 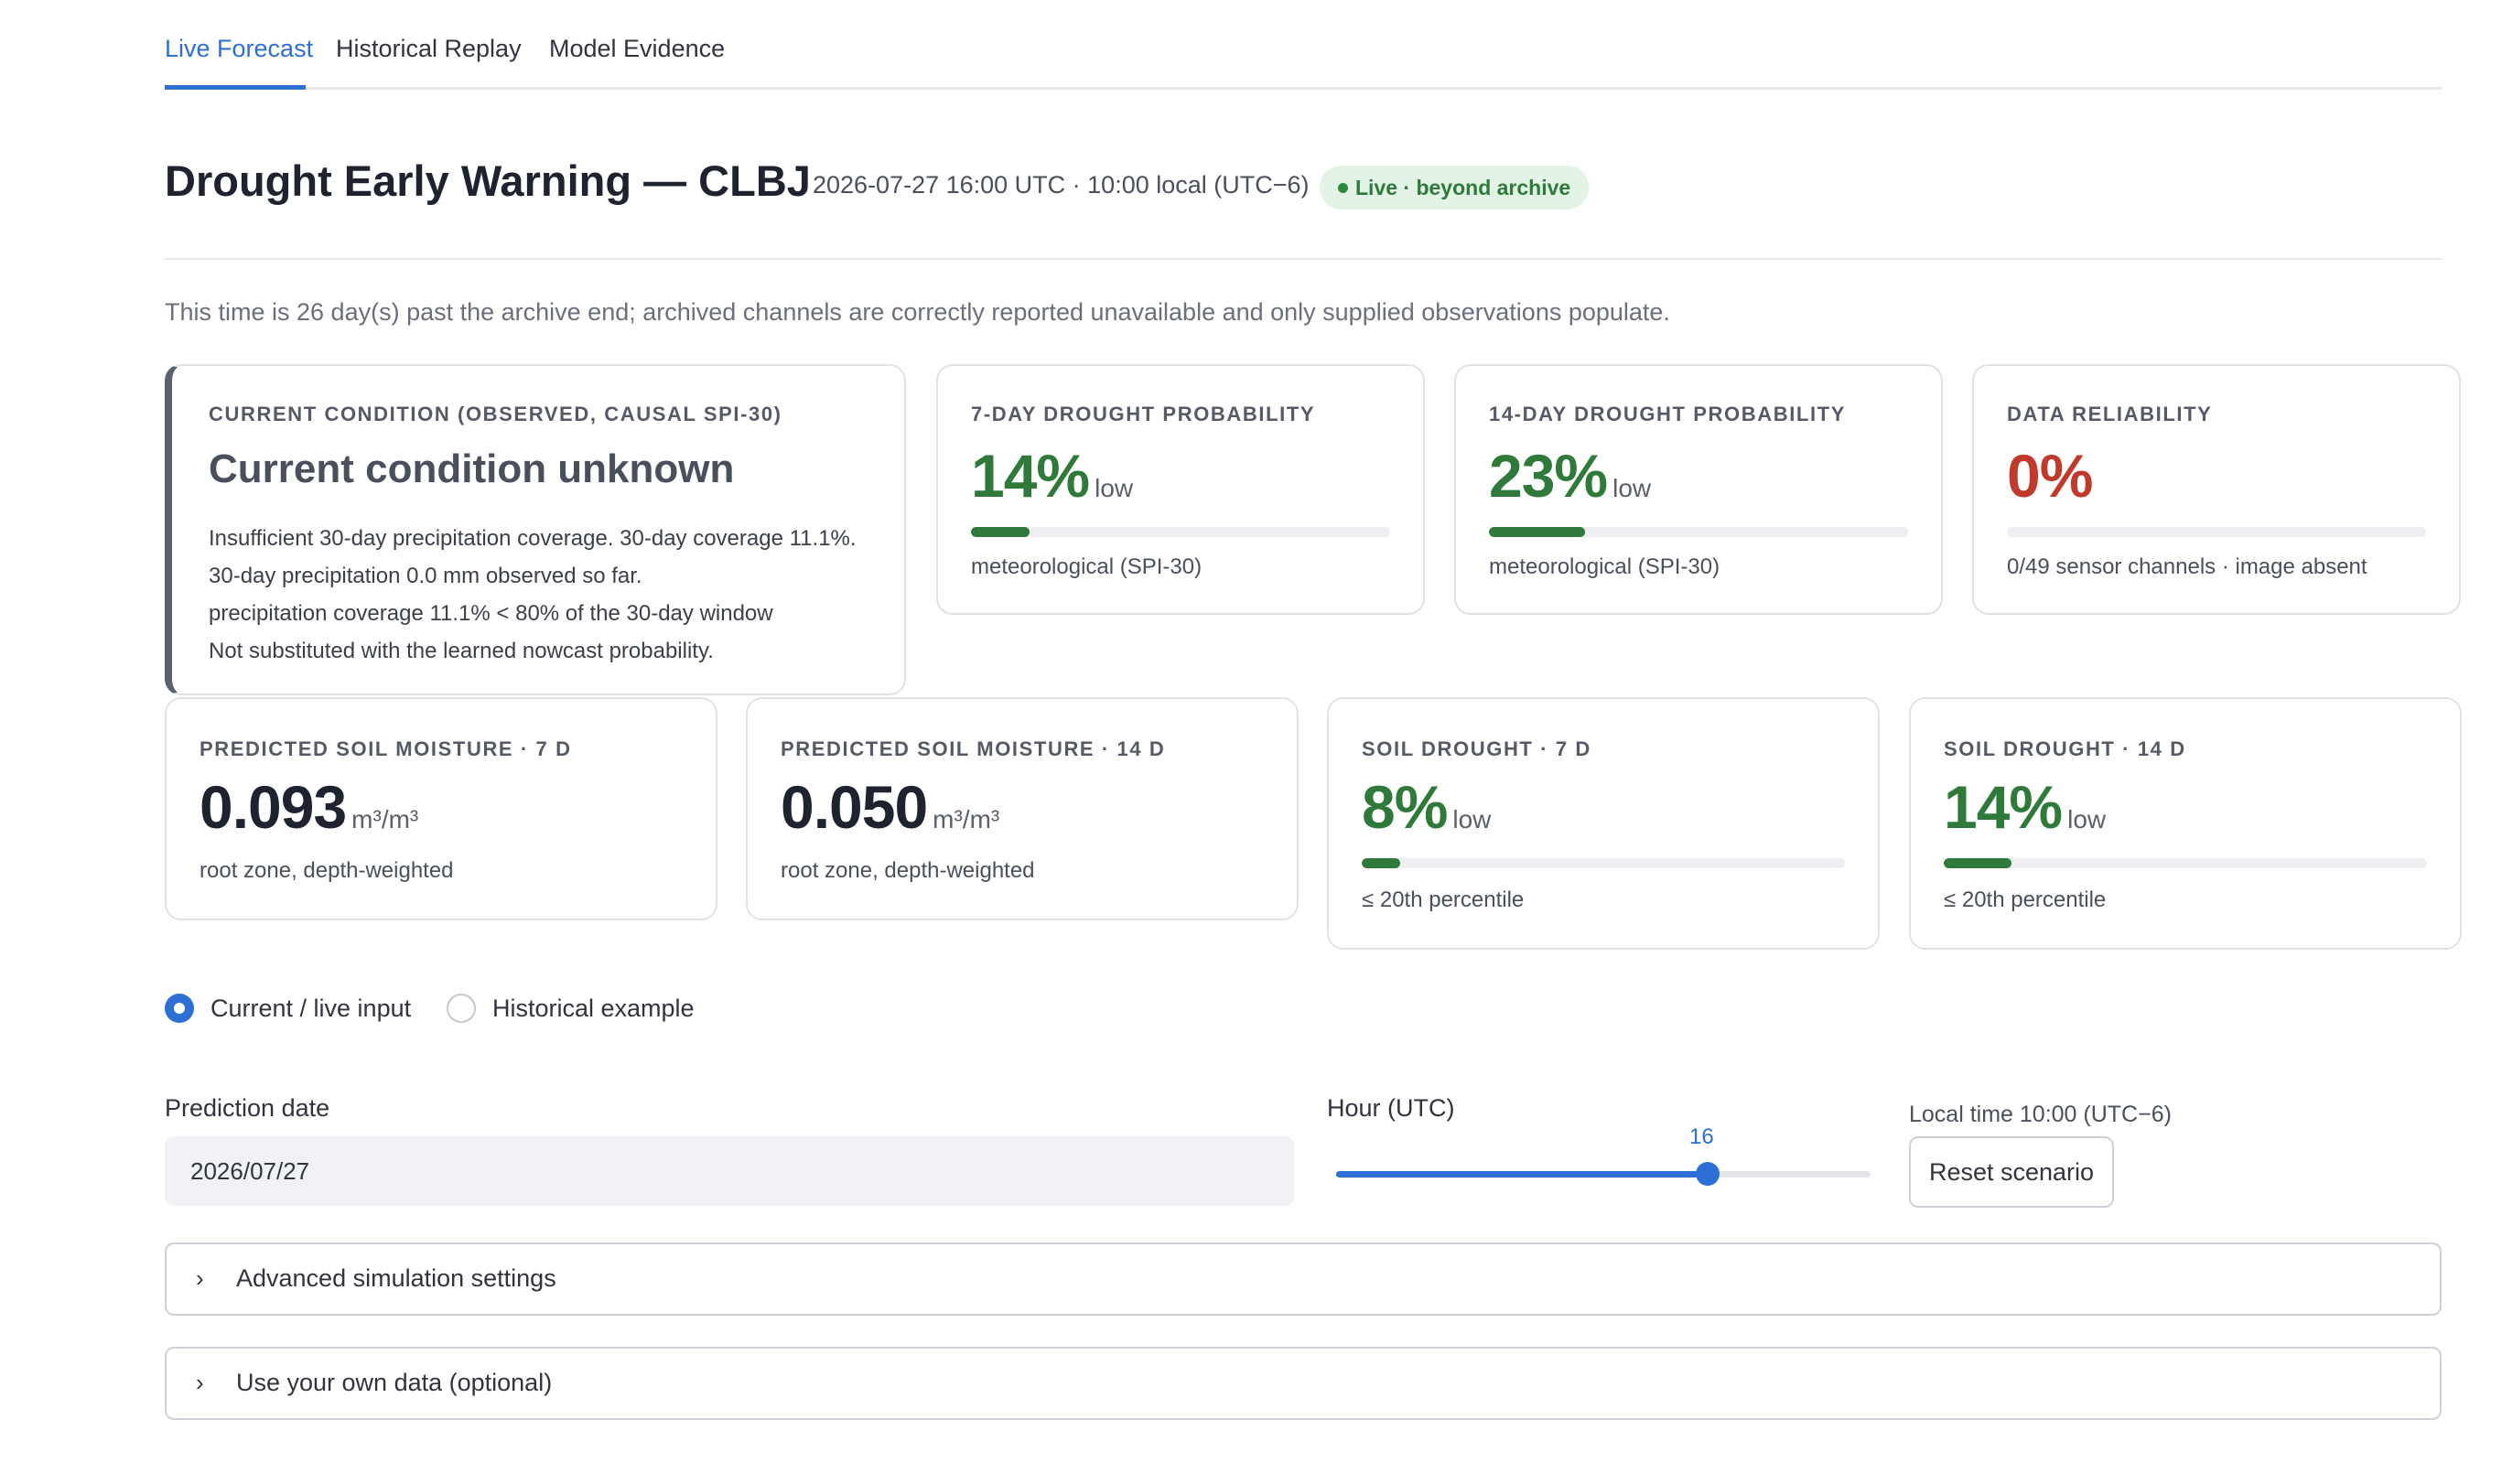 I want to click on radio-label: Historical example, so click(x=594, y=1008).